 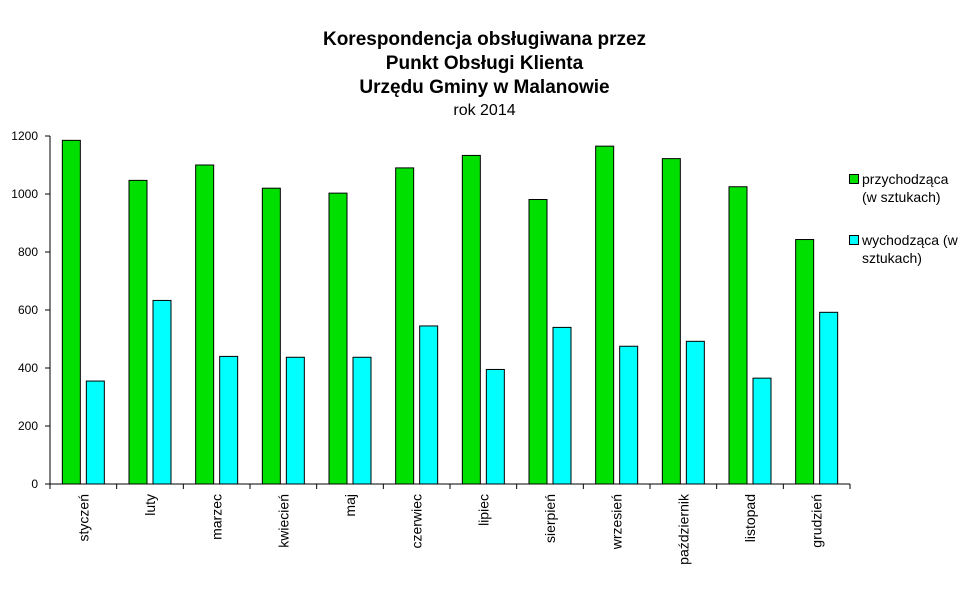 I want to click on legend-label-incoming-line-1: przychodząca, so click(x=905, y=179).